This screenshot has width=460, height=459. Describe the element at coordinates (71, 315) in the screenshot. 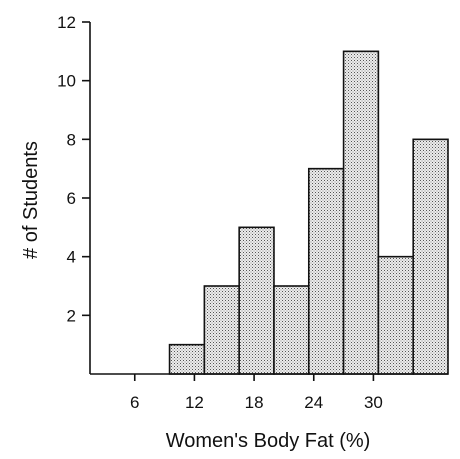

I see `y-tick-label: 2` at that location.